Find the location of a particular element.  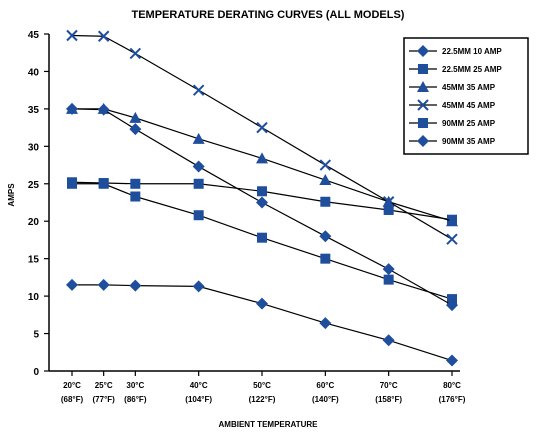

legend-box is located at coordinates (466, 96).